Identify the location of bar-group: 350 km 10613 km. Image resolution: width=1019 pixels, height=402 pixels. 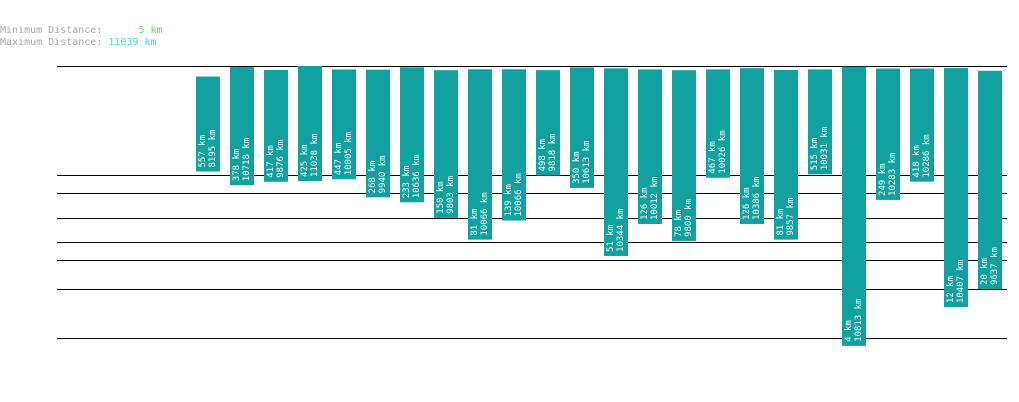
(582, 127).